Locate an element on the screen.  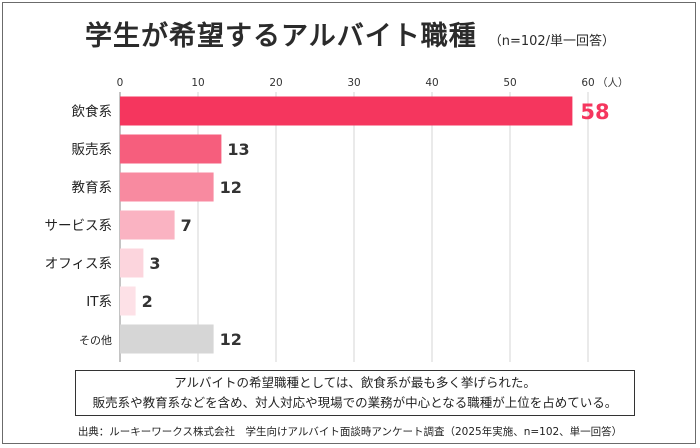
value-label-0: 58 is located at coordinates (594, 112).